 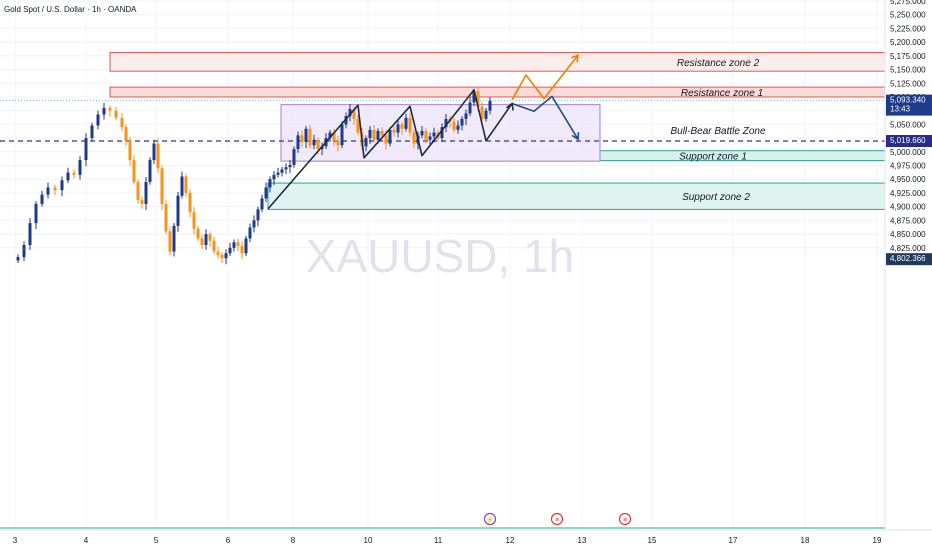 I want to click on price-tag-text: 13:43, so click(x=900, y=109).